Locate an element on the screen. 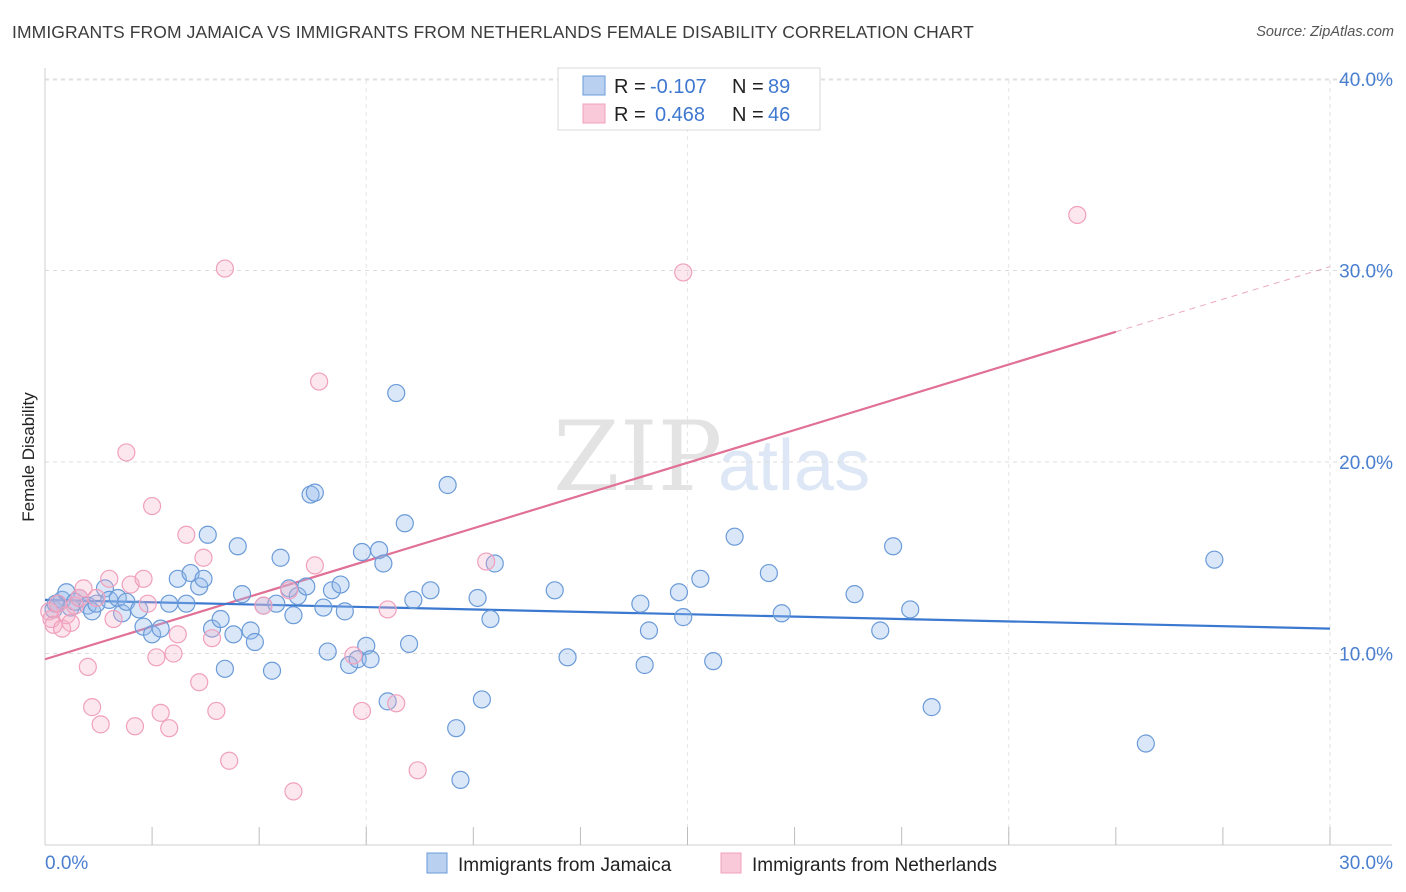  legend-r-value-1: -0.107 is located at coordinates (678, 87).